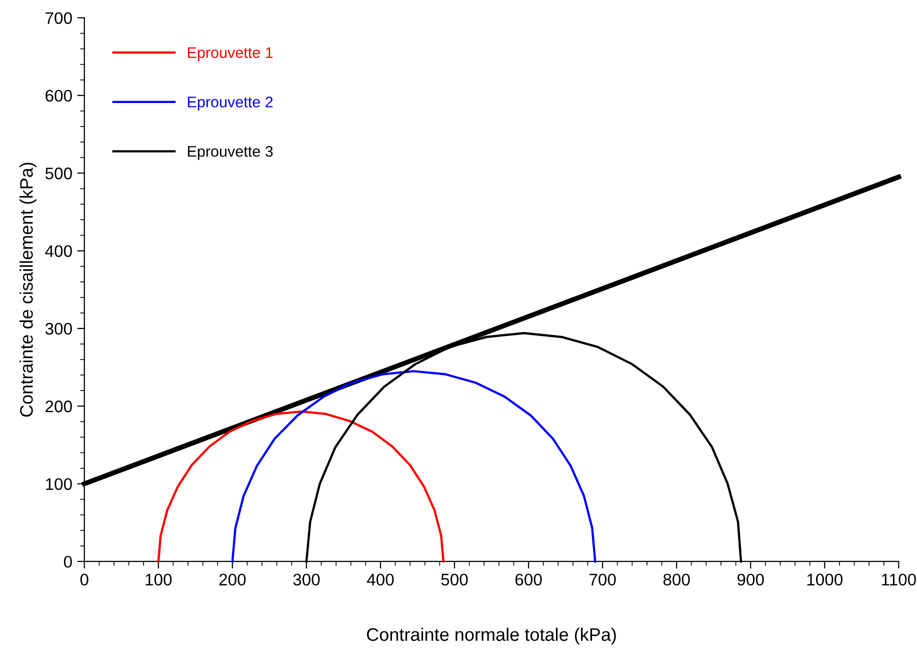 The height and width of the screenshot is (659, 917). What do you see at coordinates (68, 562) in the screenshot?
I see `y-tick-label: 0` at bounding box center [68, 562].